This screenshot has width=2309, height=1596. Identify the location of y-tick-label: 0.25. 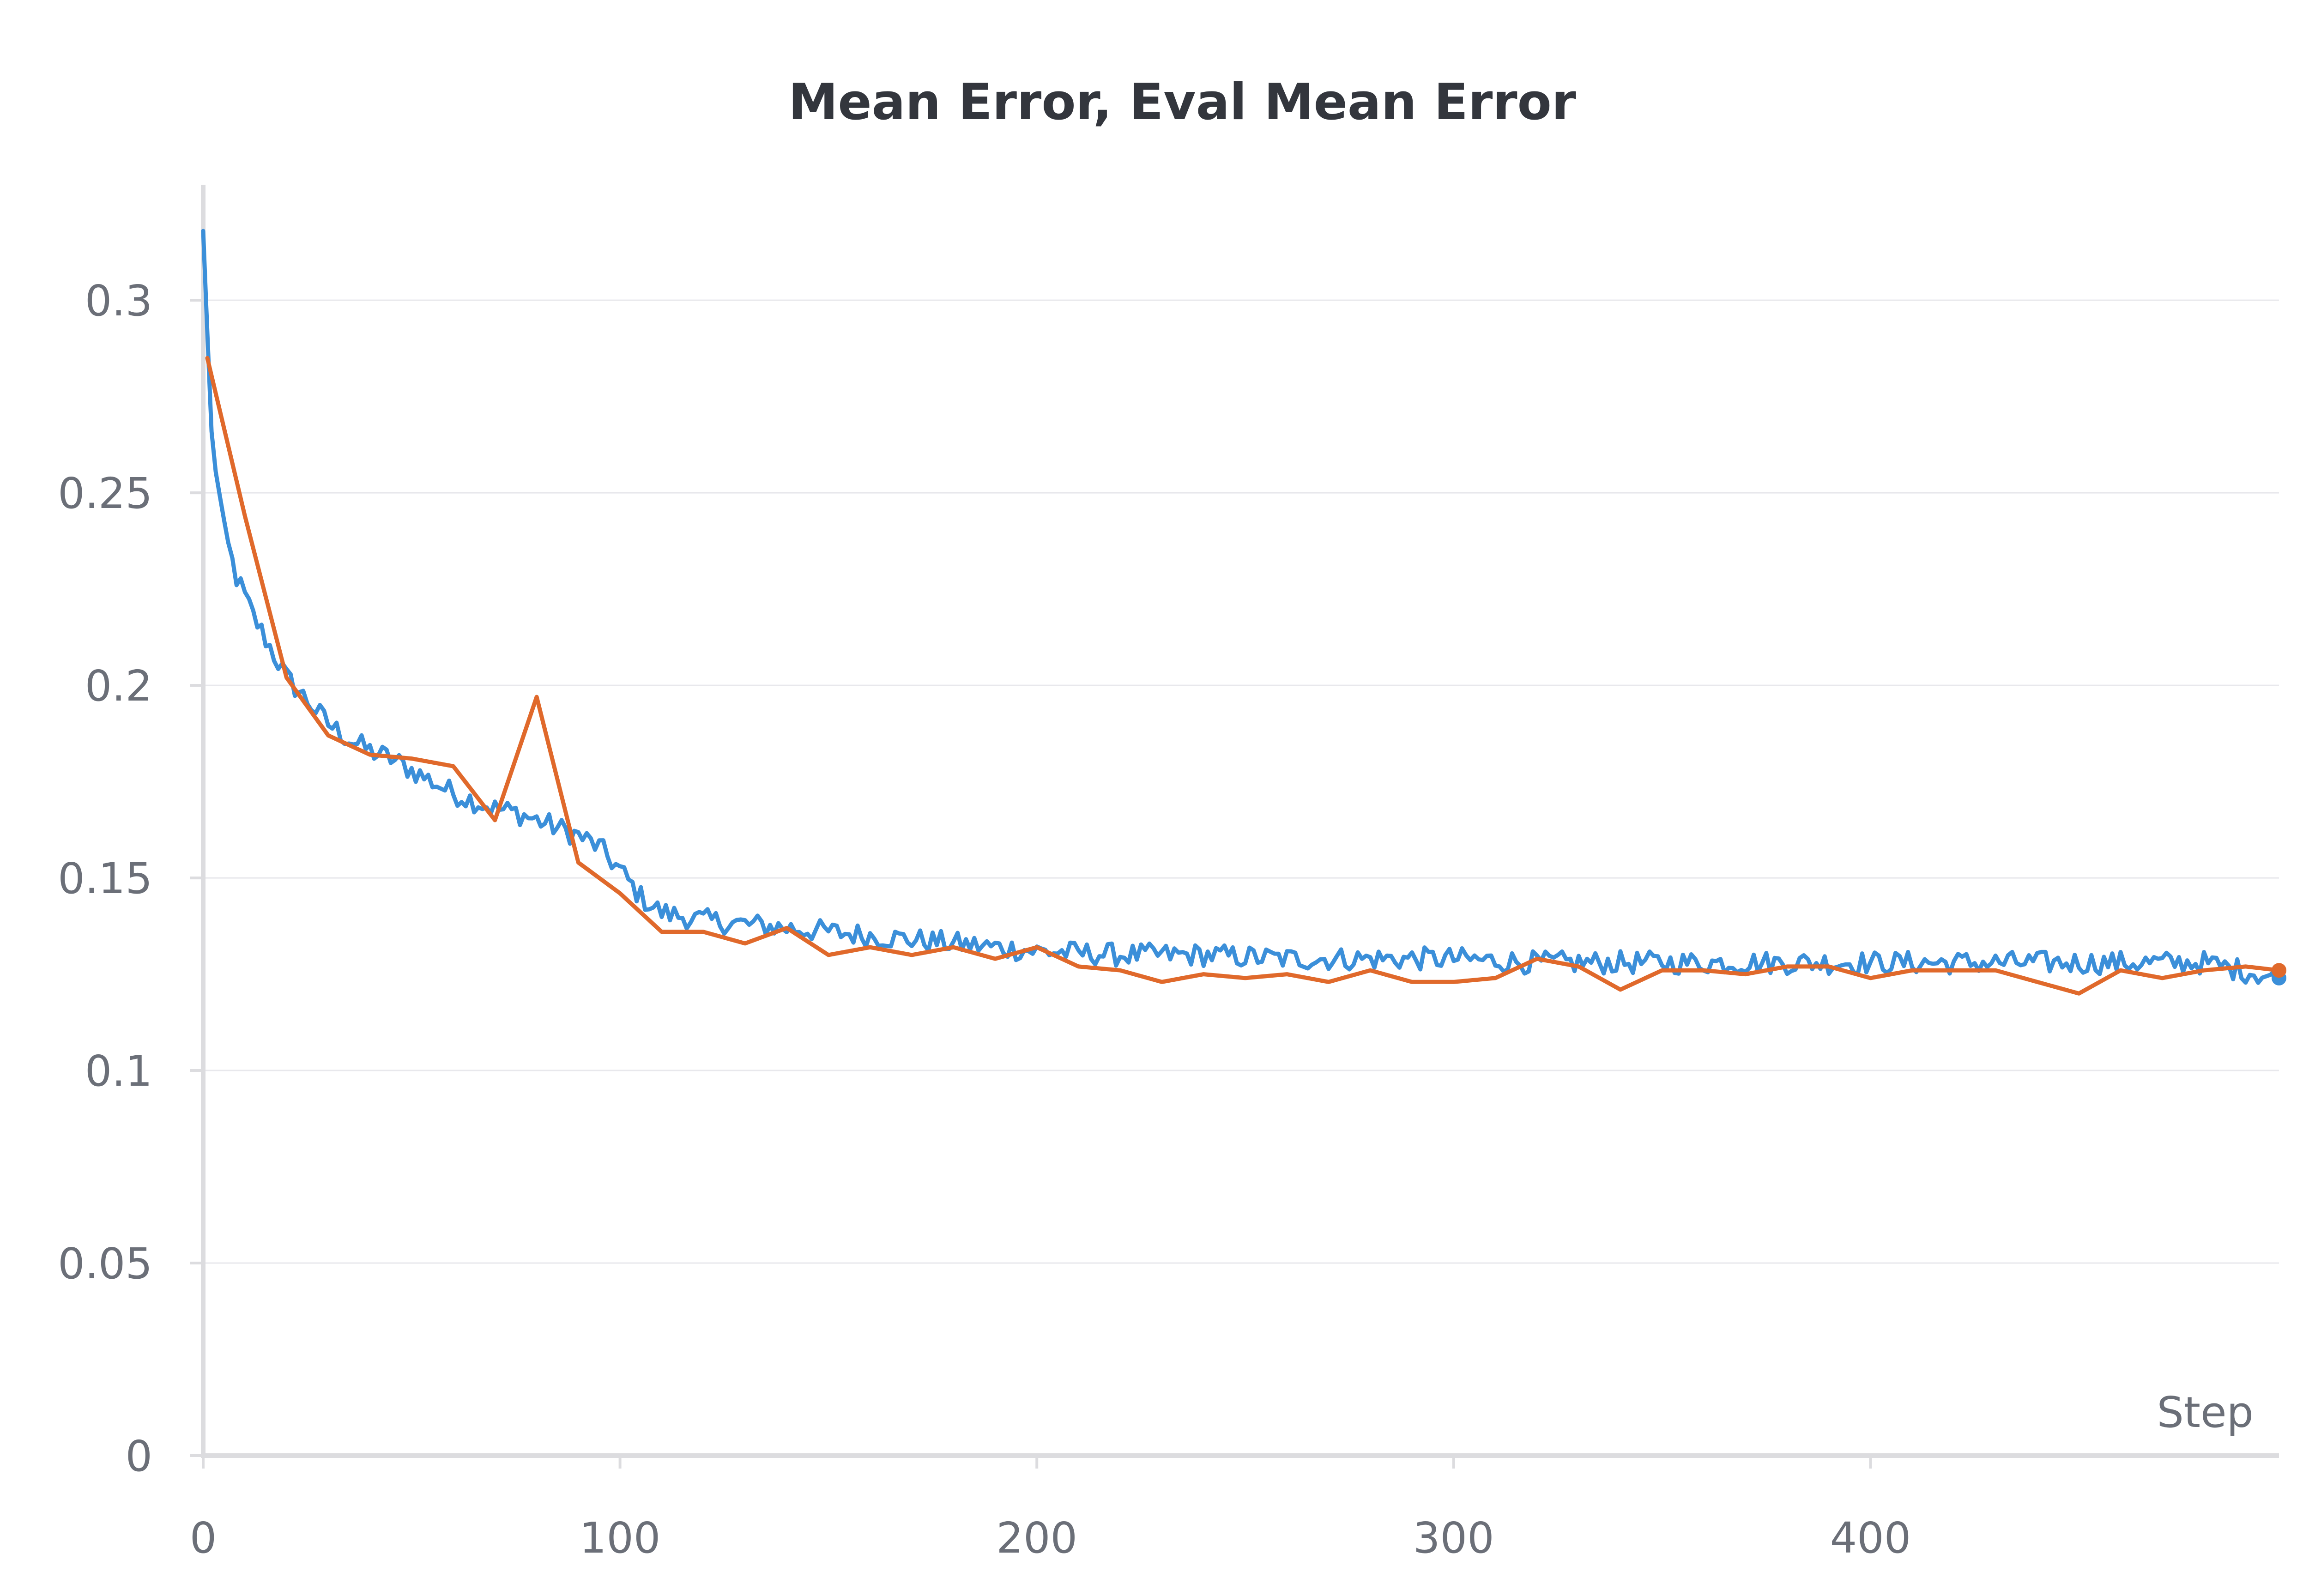
(105, 493).